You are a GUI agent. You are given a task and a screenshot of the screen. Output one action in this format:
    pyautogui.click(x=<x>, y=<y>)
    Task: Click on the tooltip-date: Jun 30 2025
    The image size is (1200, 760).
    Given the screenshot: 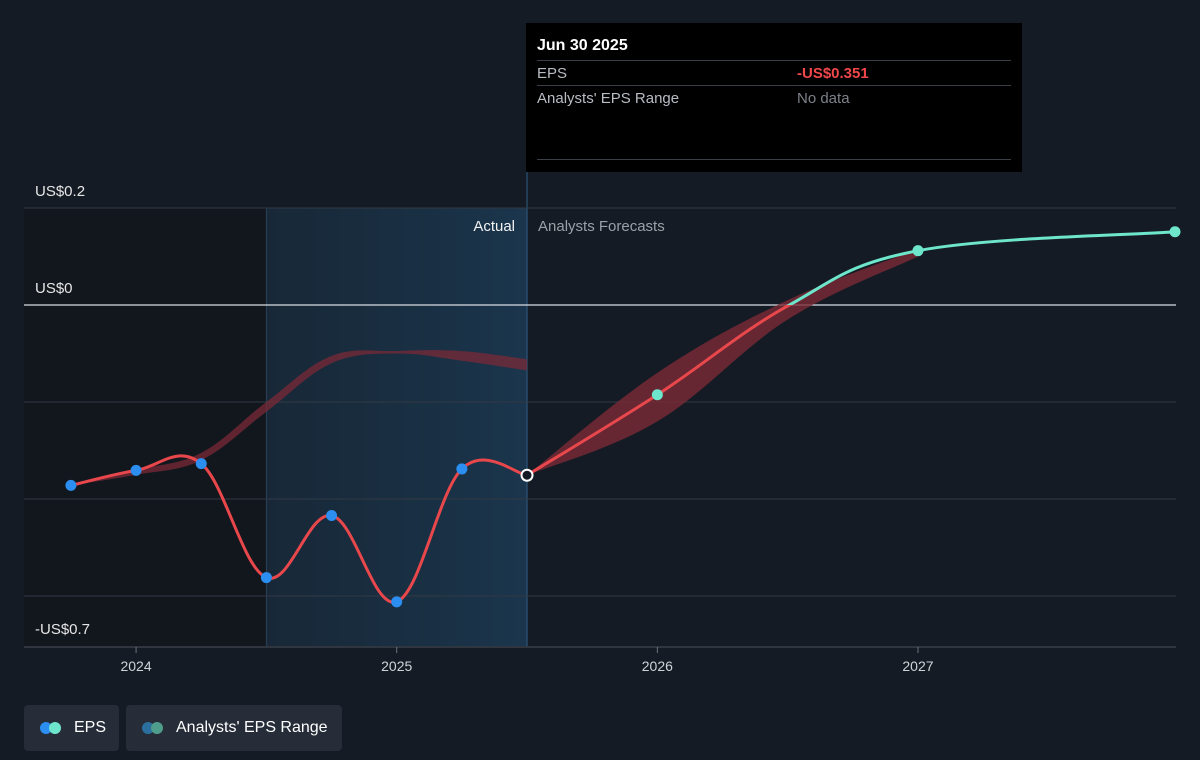 What is the action you would take?
    pyautogui.click(x=582, y=45)
    